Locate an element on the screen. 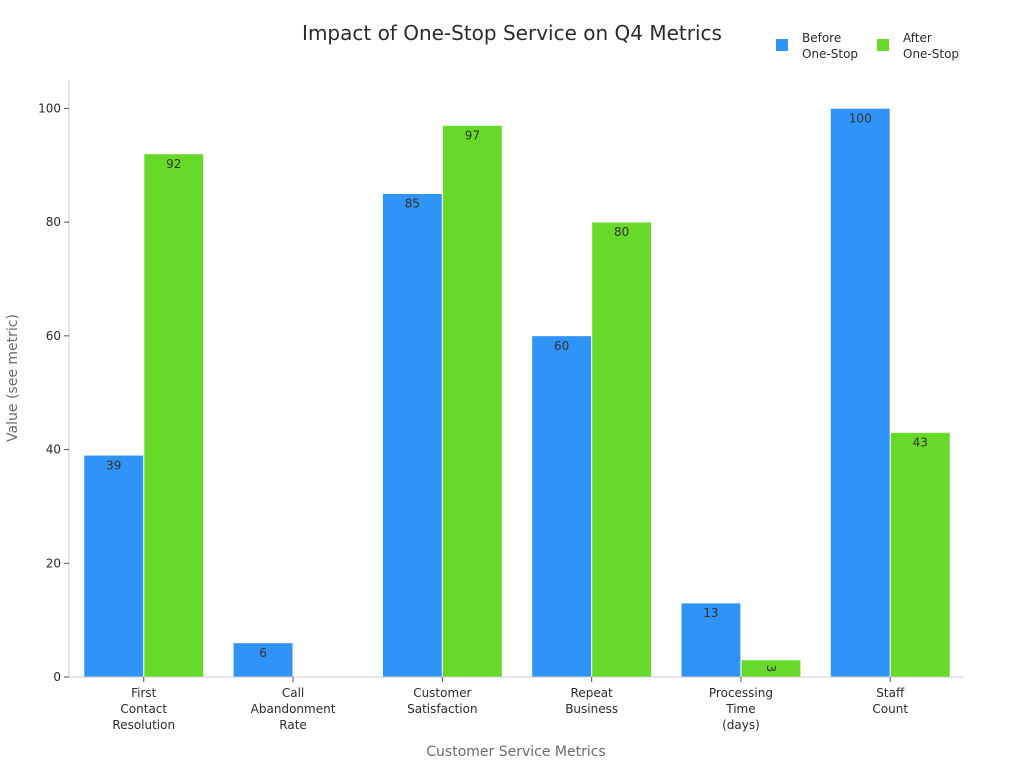 This screenshot has width=1024, height=768. bar-value-label: 39 is located at coordinates (113, 465).